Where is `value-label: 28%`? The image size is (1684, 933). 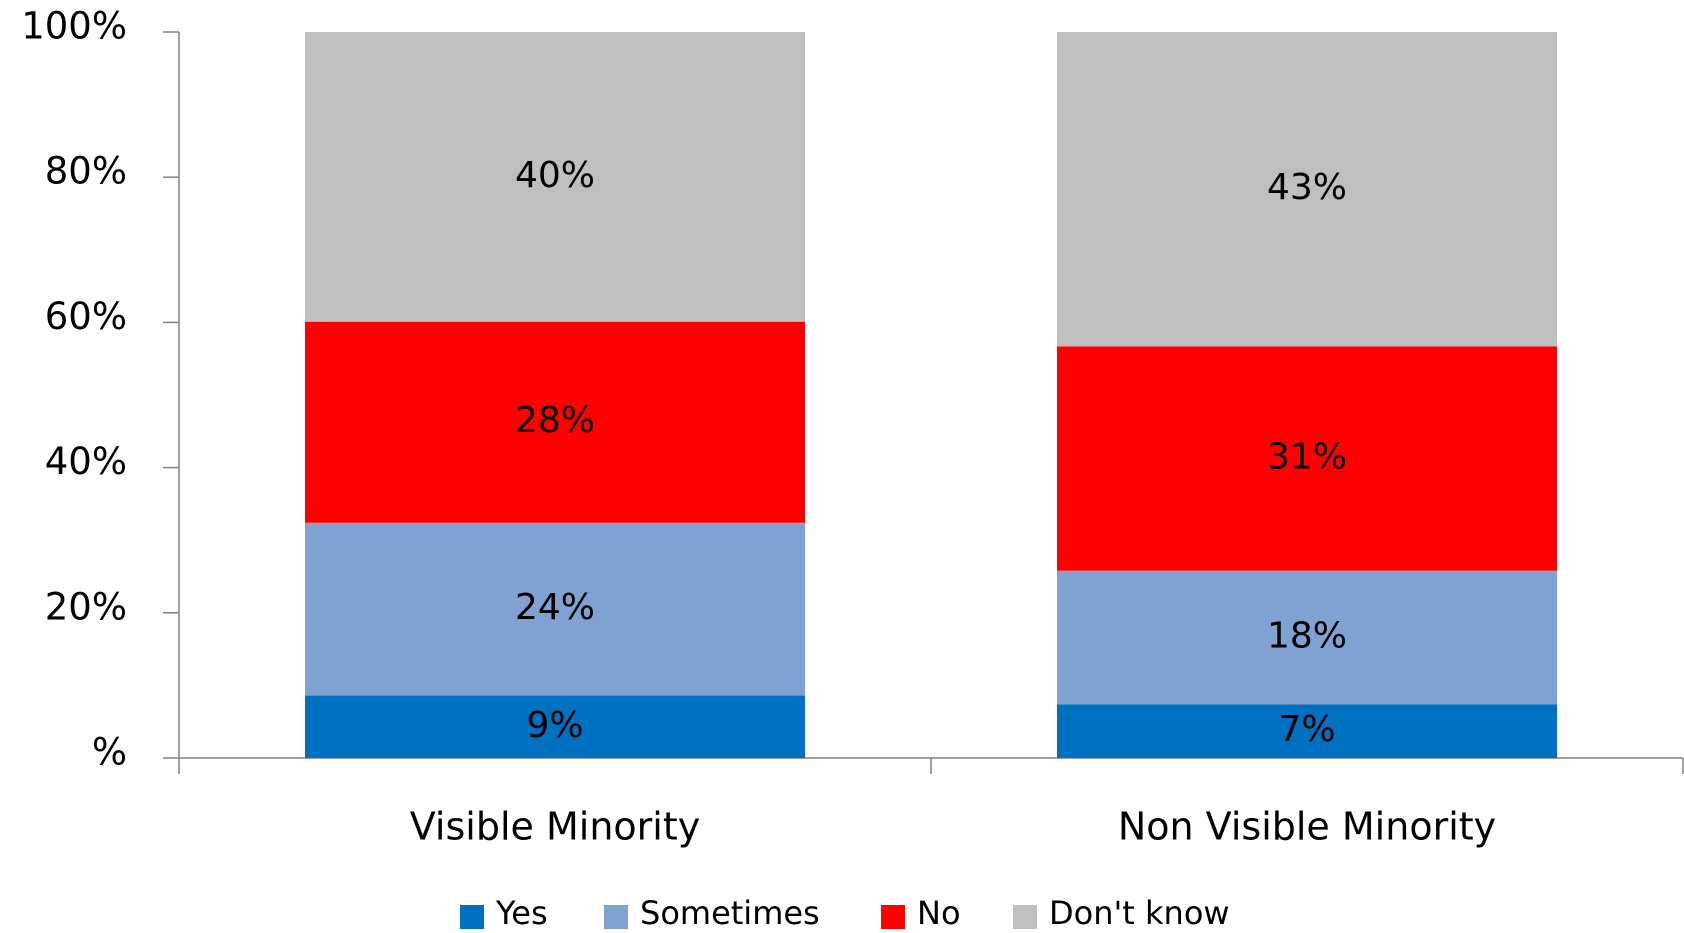
value-label: 28% is located at coordinates (555, 420).